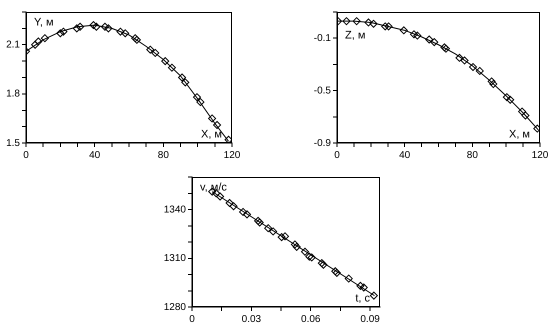 Image resolution: width=551 pixels, height=329 pixels. Describe the element at coordinates (214, 188) in the screenshot. I see `y-axis-title: v, м/с` at that location.